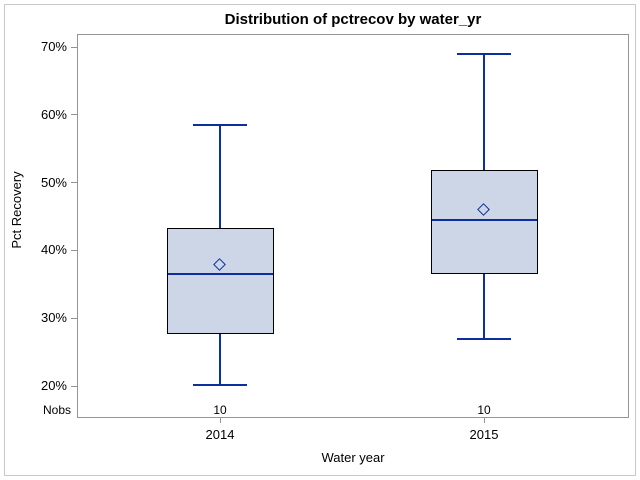 Image resolution: width=640 pixels, height=480 pixels. What do you see at coordinates (220, 434) in the screenshot?
I see `x-axis-category-label: 2014` at bounding box center [220, 434].